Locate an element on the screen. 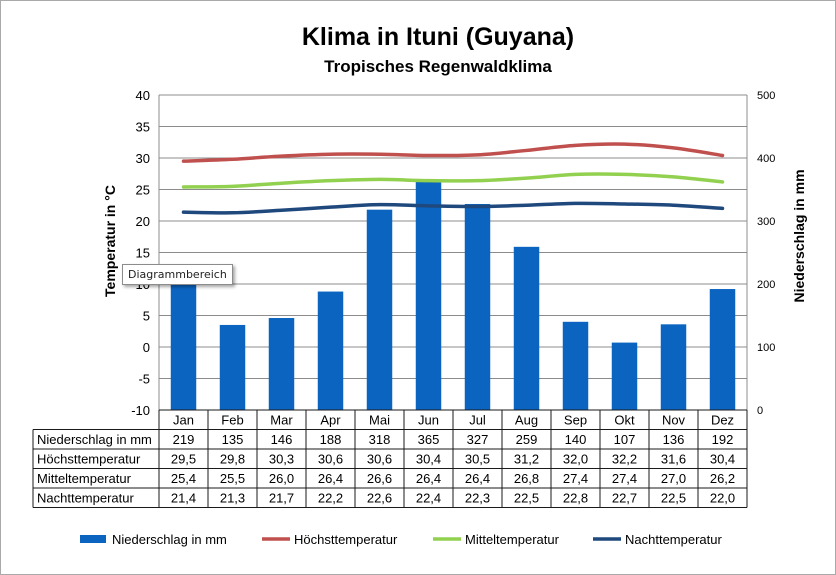  month-label: Apr is located at coordinates (330, 420).